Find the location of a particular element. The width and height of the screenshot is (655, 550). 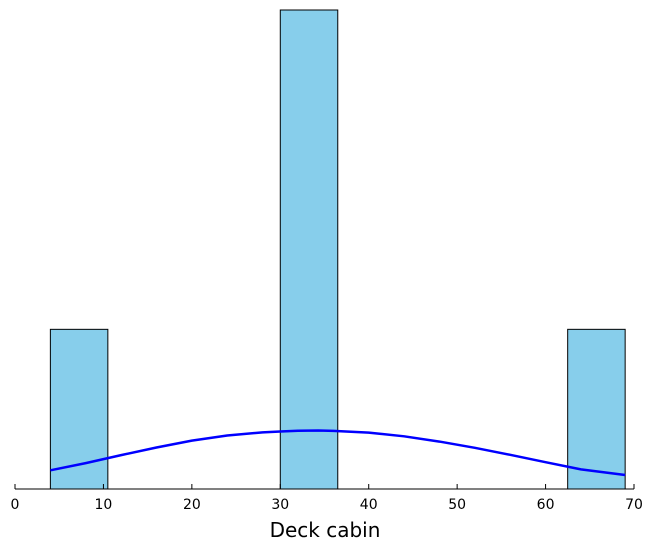

x-tick-label-50: 50 is located at coordinates (457, 505).